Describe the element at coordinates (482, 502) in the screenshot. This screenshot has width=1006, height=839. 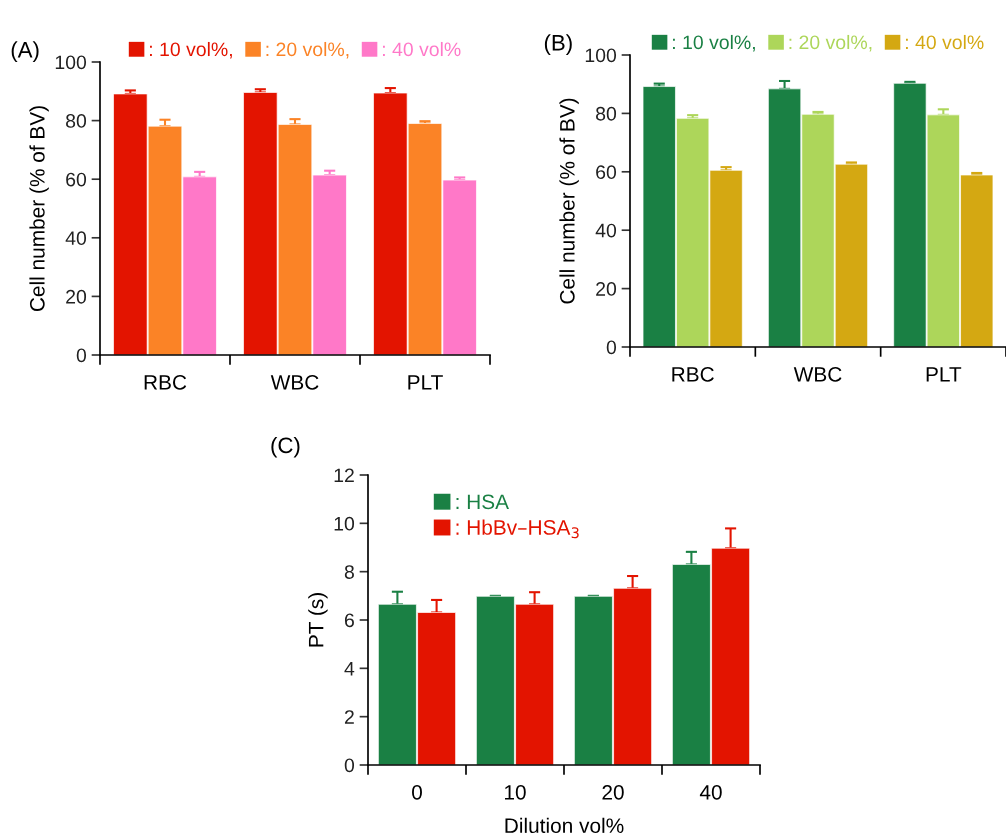
I see `legend-label: : HSA` at that location.